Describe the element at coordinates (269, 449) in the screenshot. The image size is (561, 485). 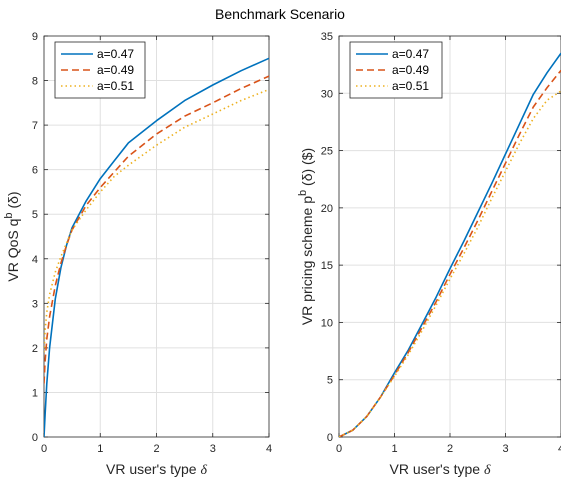
I see `qos-xtick-label: 4` at that location.